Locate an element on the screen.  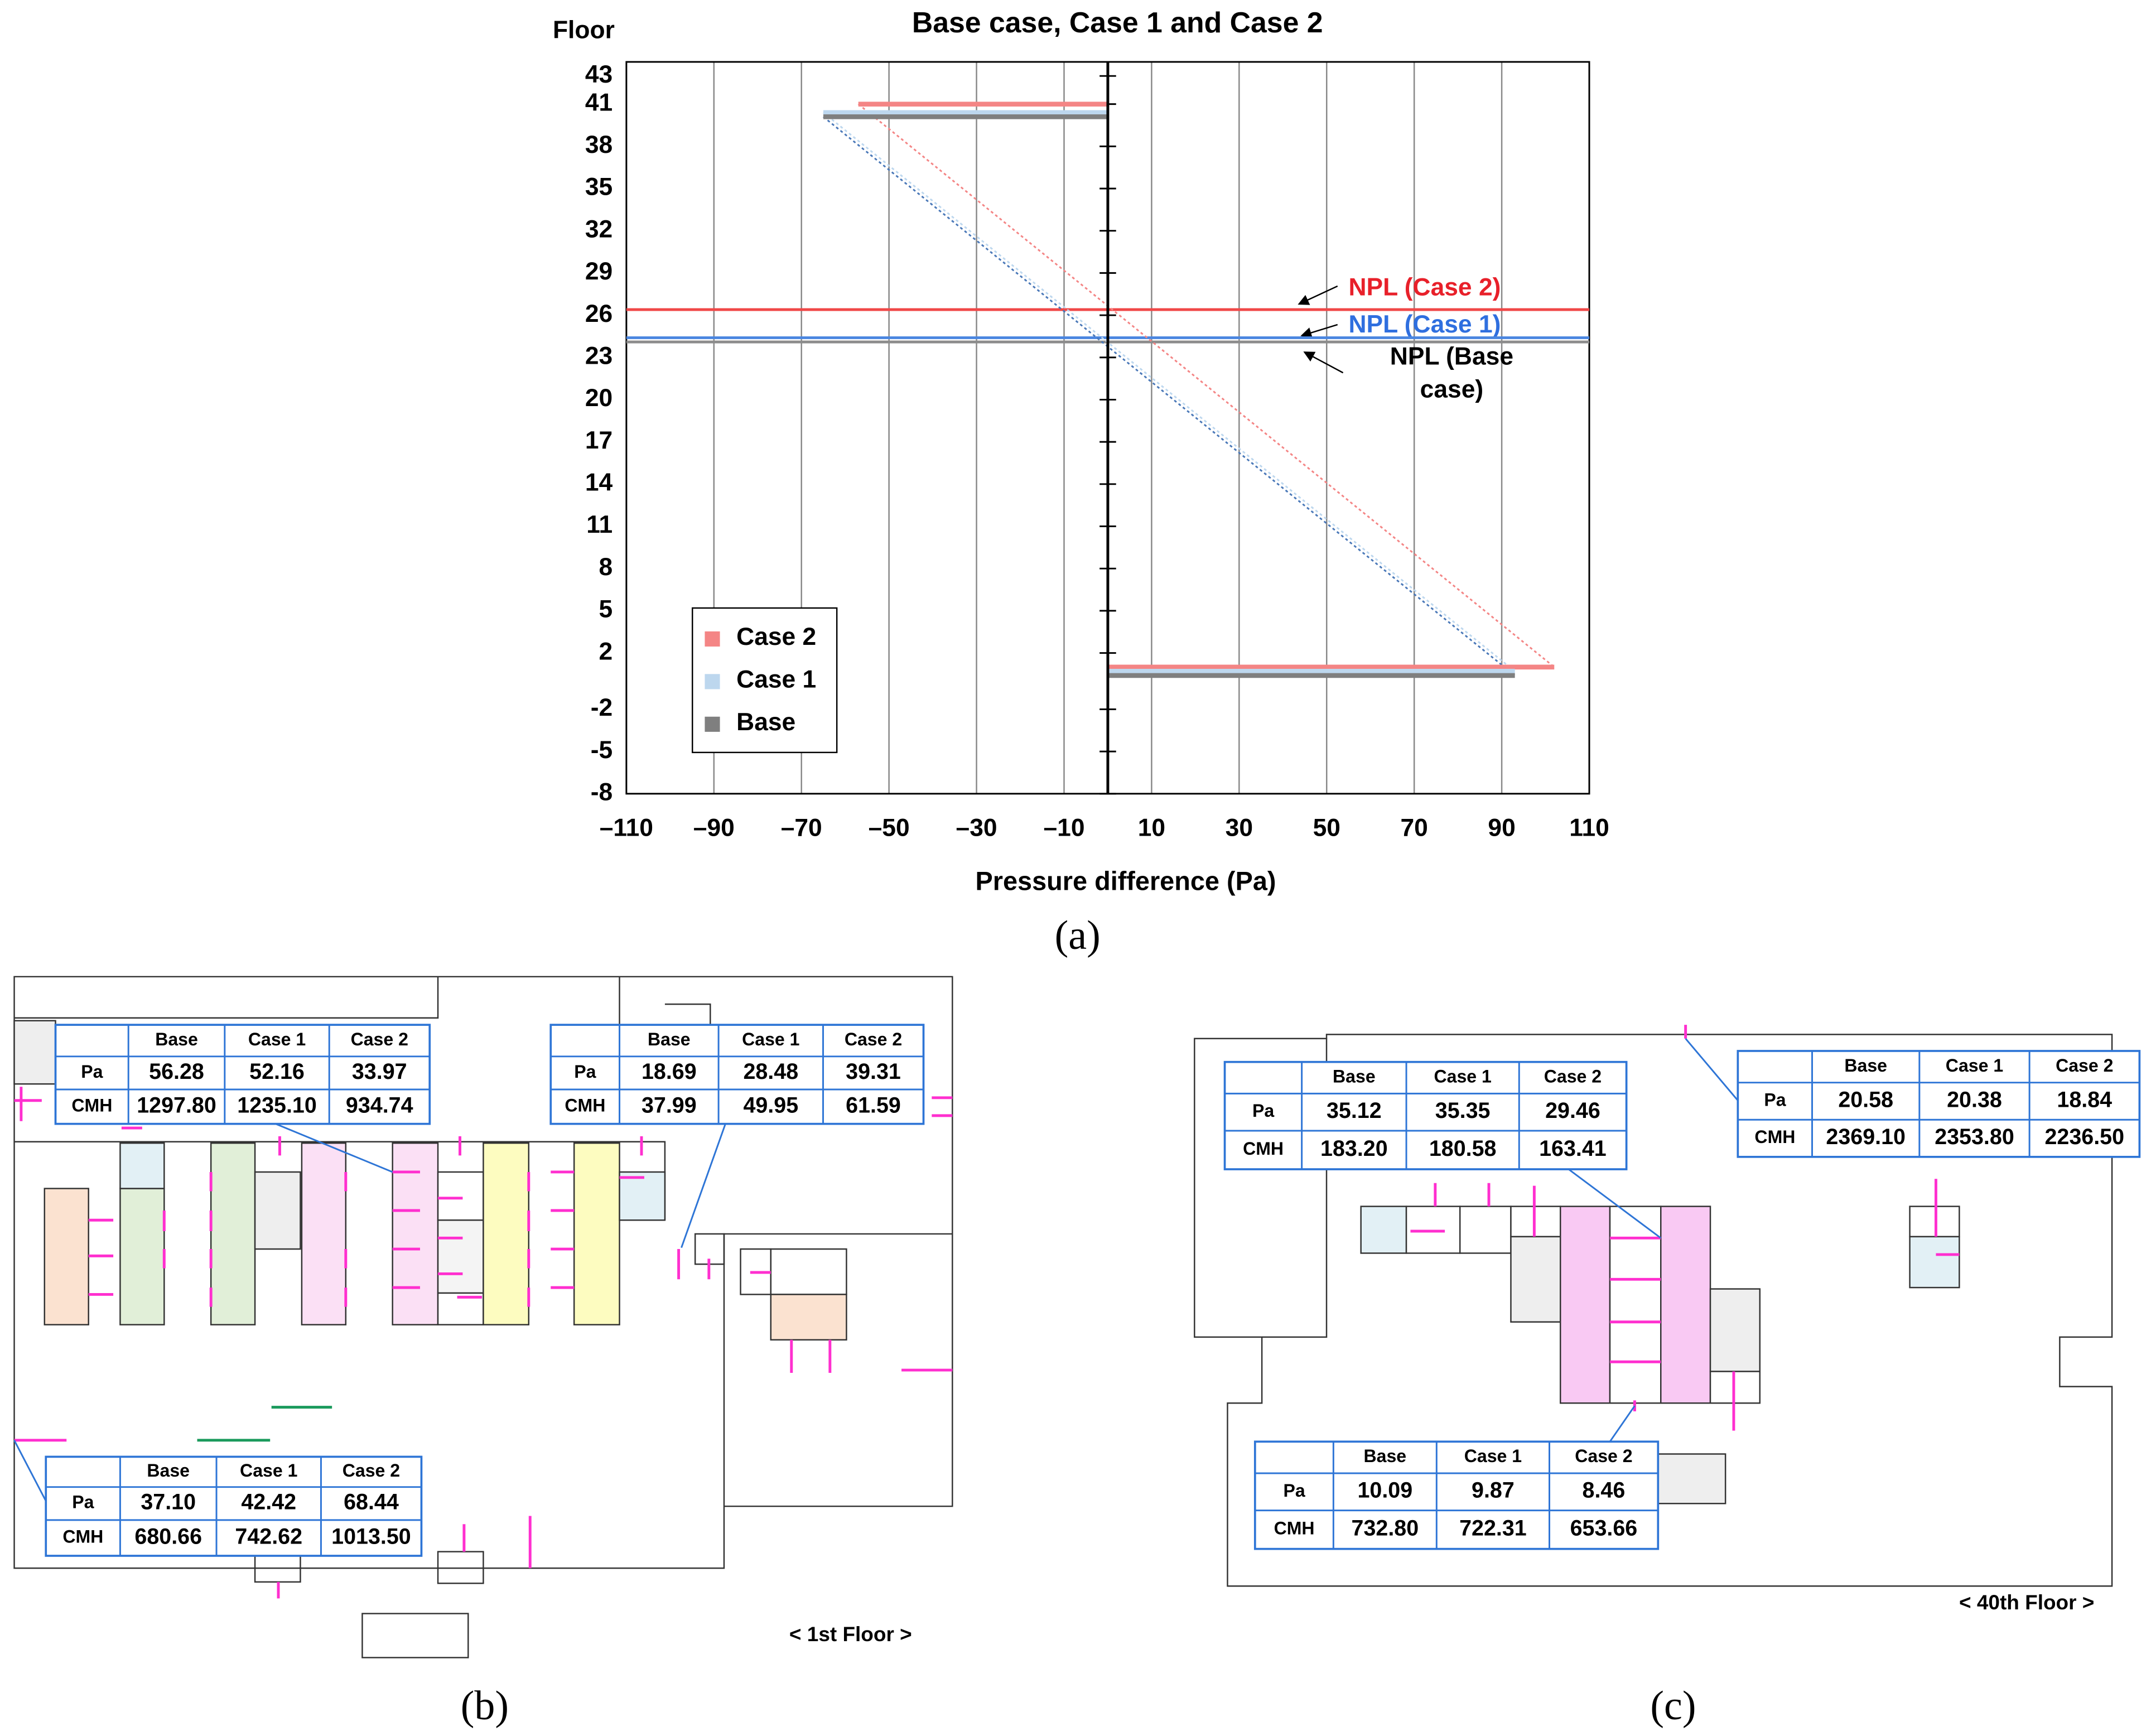
table-value: 934.74 is located at coordinates (380, 1105).